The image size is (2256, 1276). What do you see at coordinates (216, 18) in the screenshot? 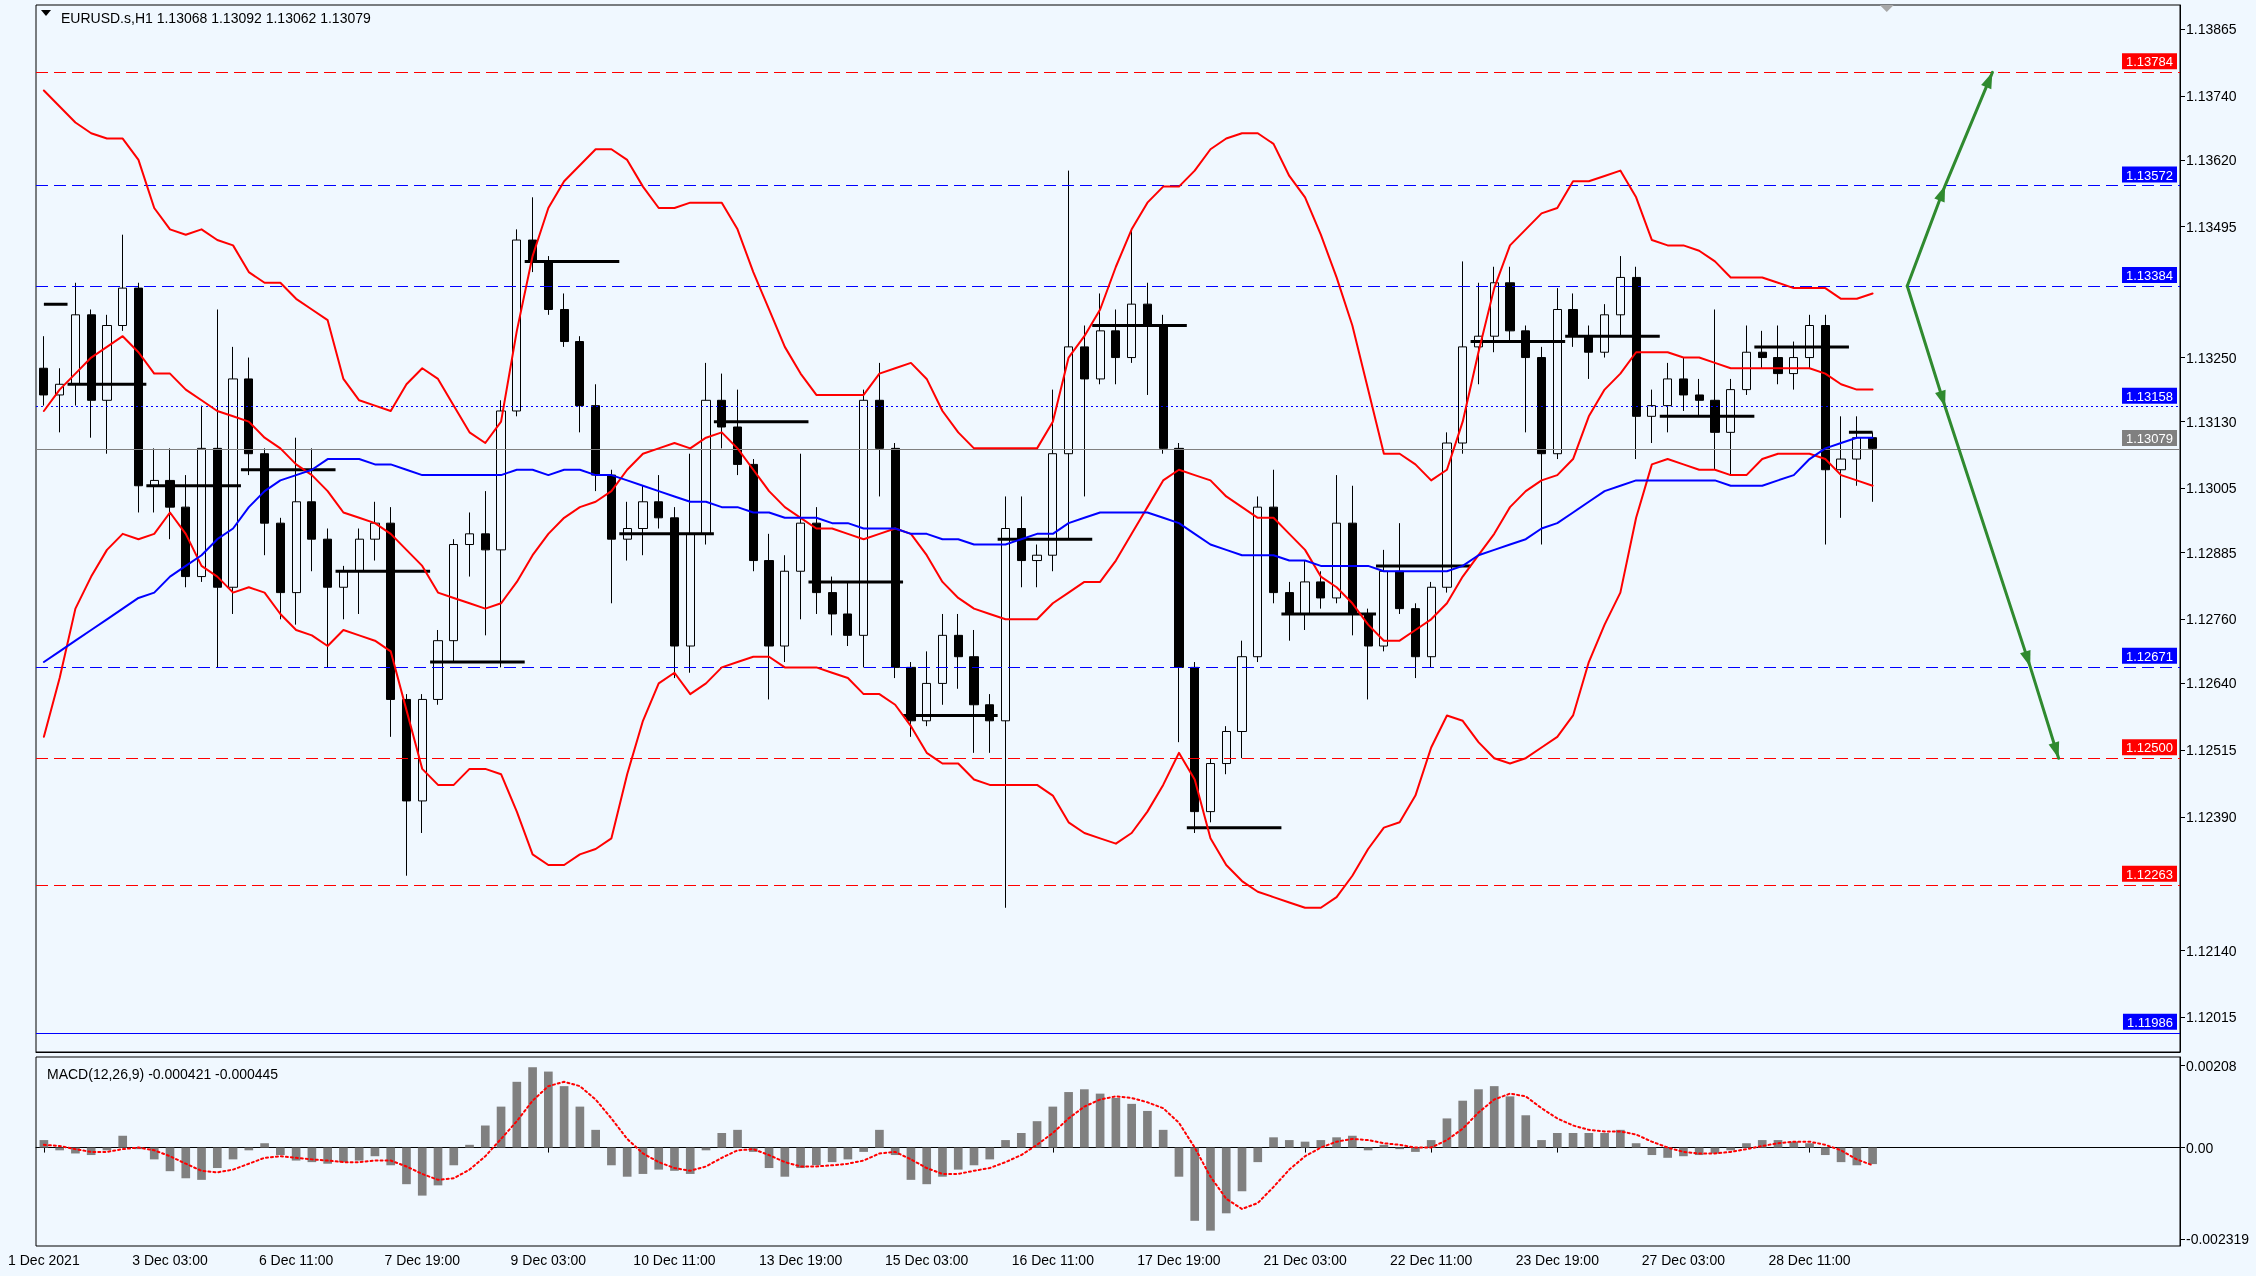
I see `chart-title: EURUSD.s,H1 1.13068 1.13092 1.13062 1.13079` at bounding box center [216, 18].